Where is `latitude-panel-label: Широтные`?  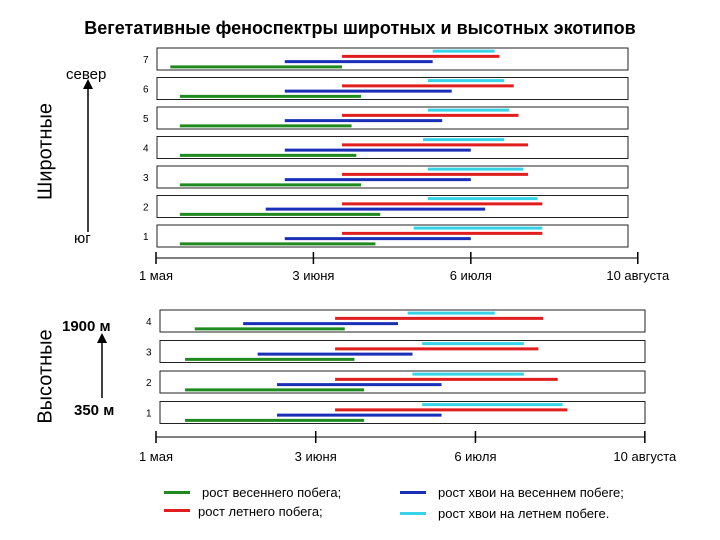 latitude-panel-label: Широтные is located at coordinates (45, 152).